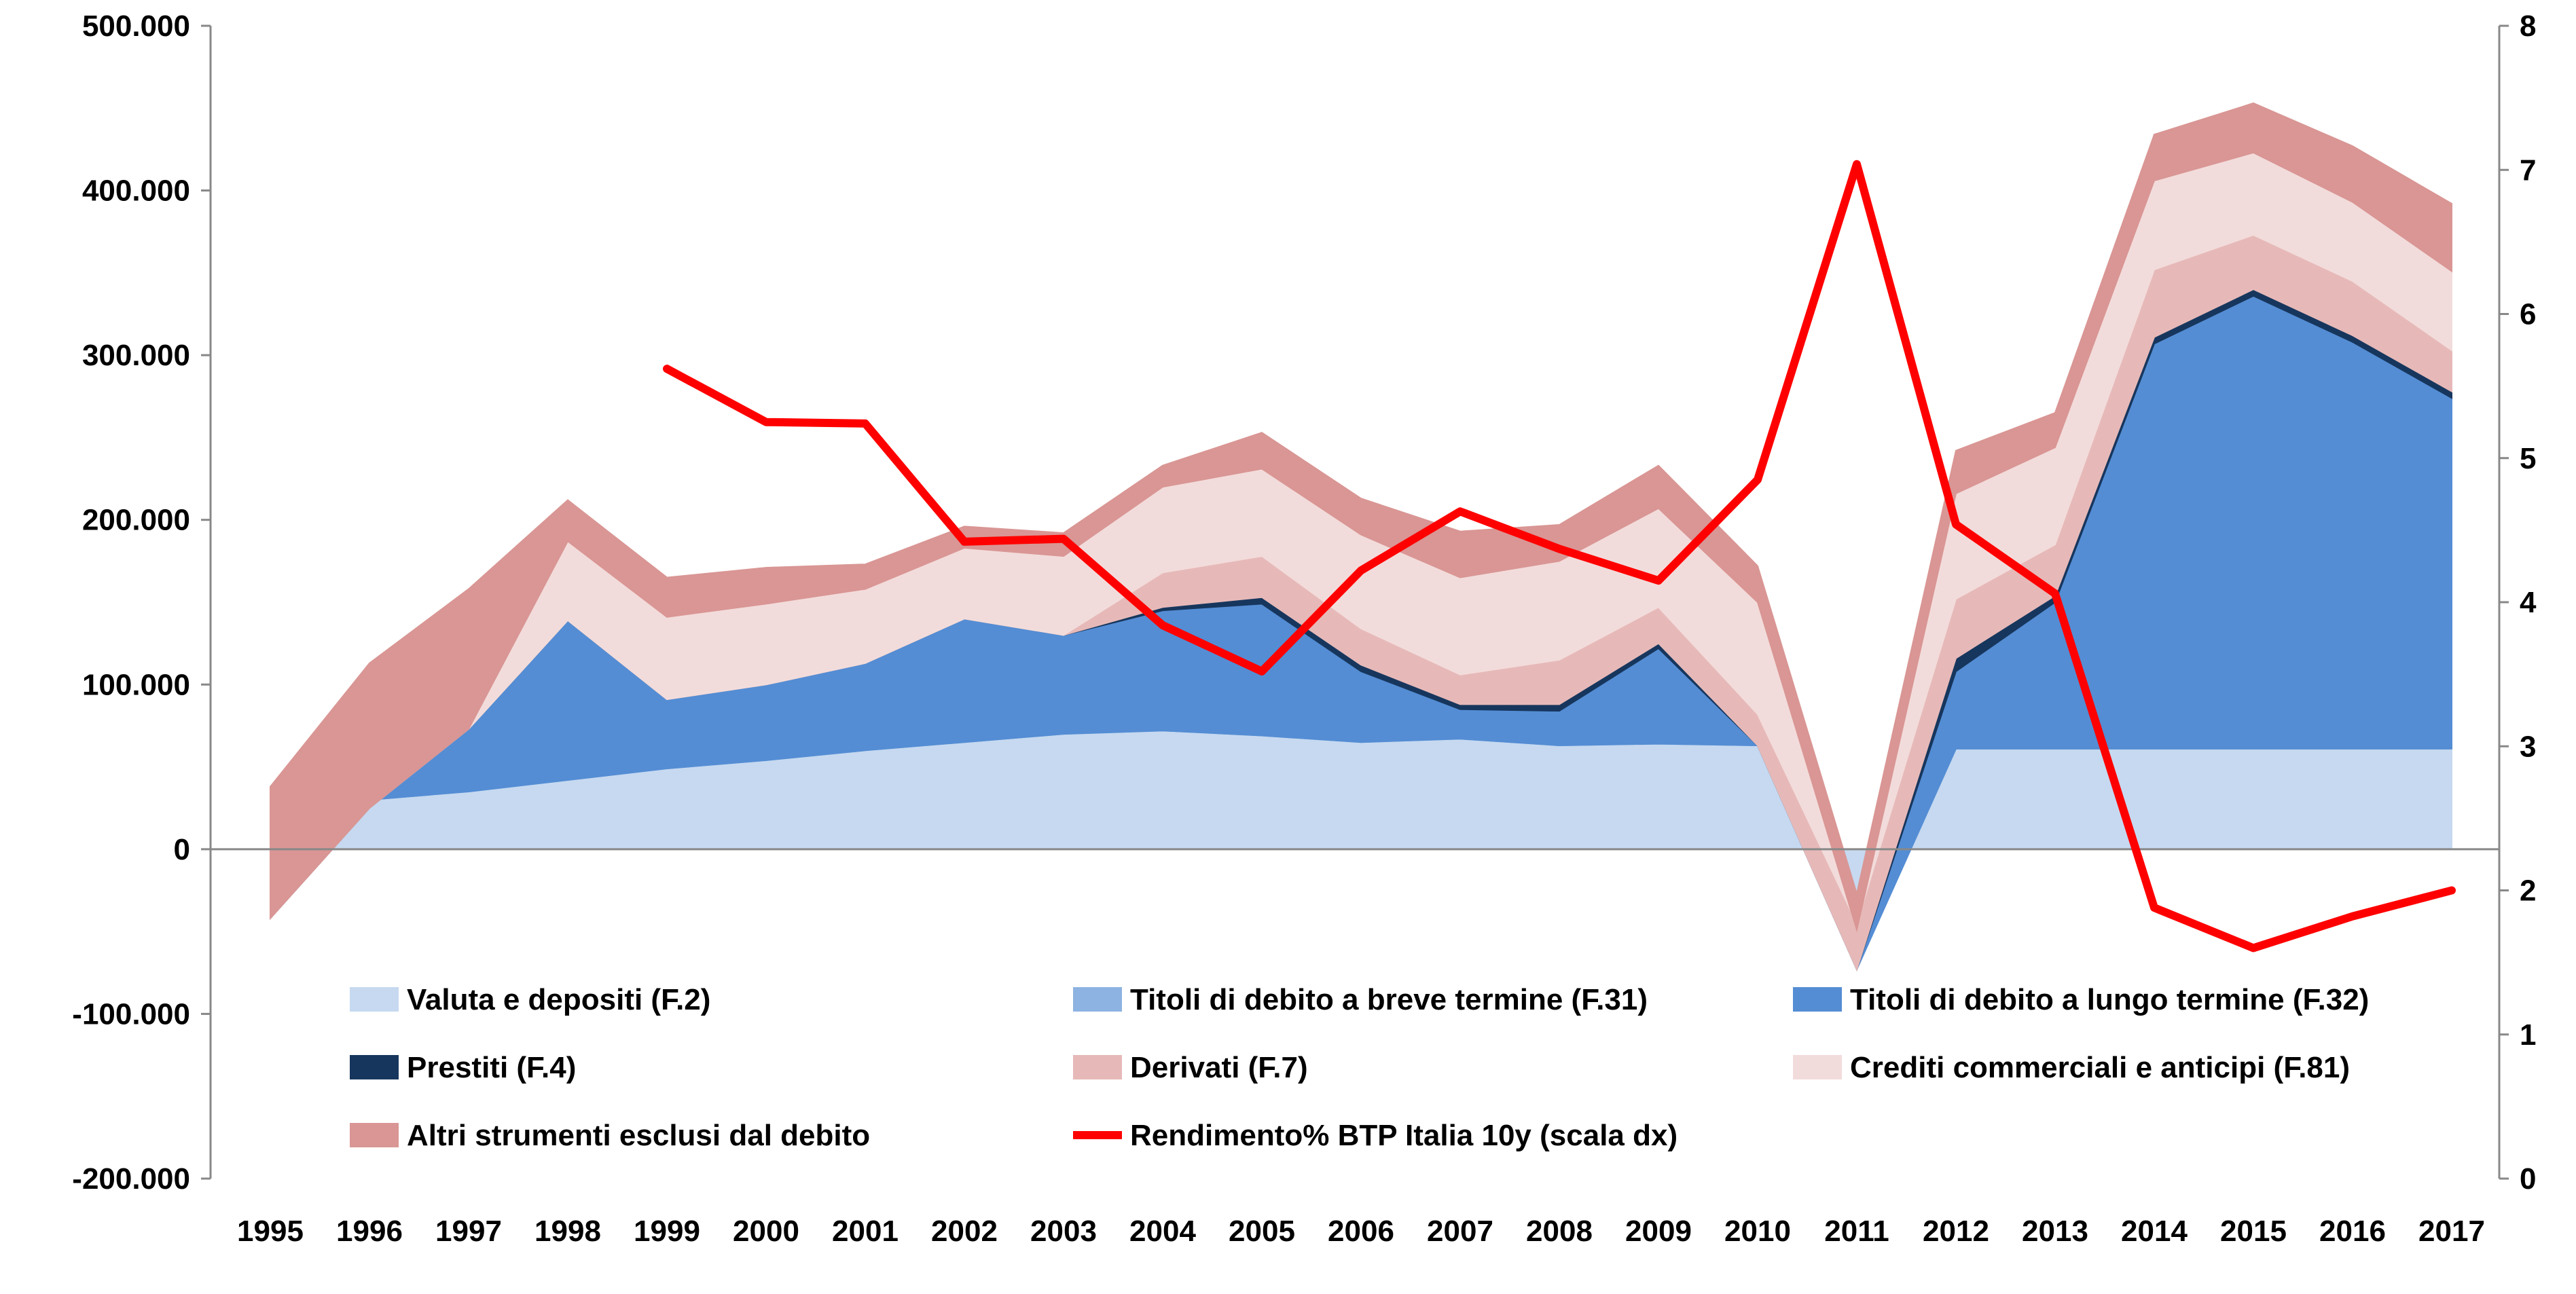  Describe the element at coordinates (638, 1135) in the screenshot. I see `legend-label: Altri strumenti esclusi dal debito` at that location.